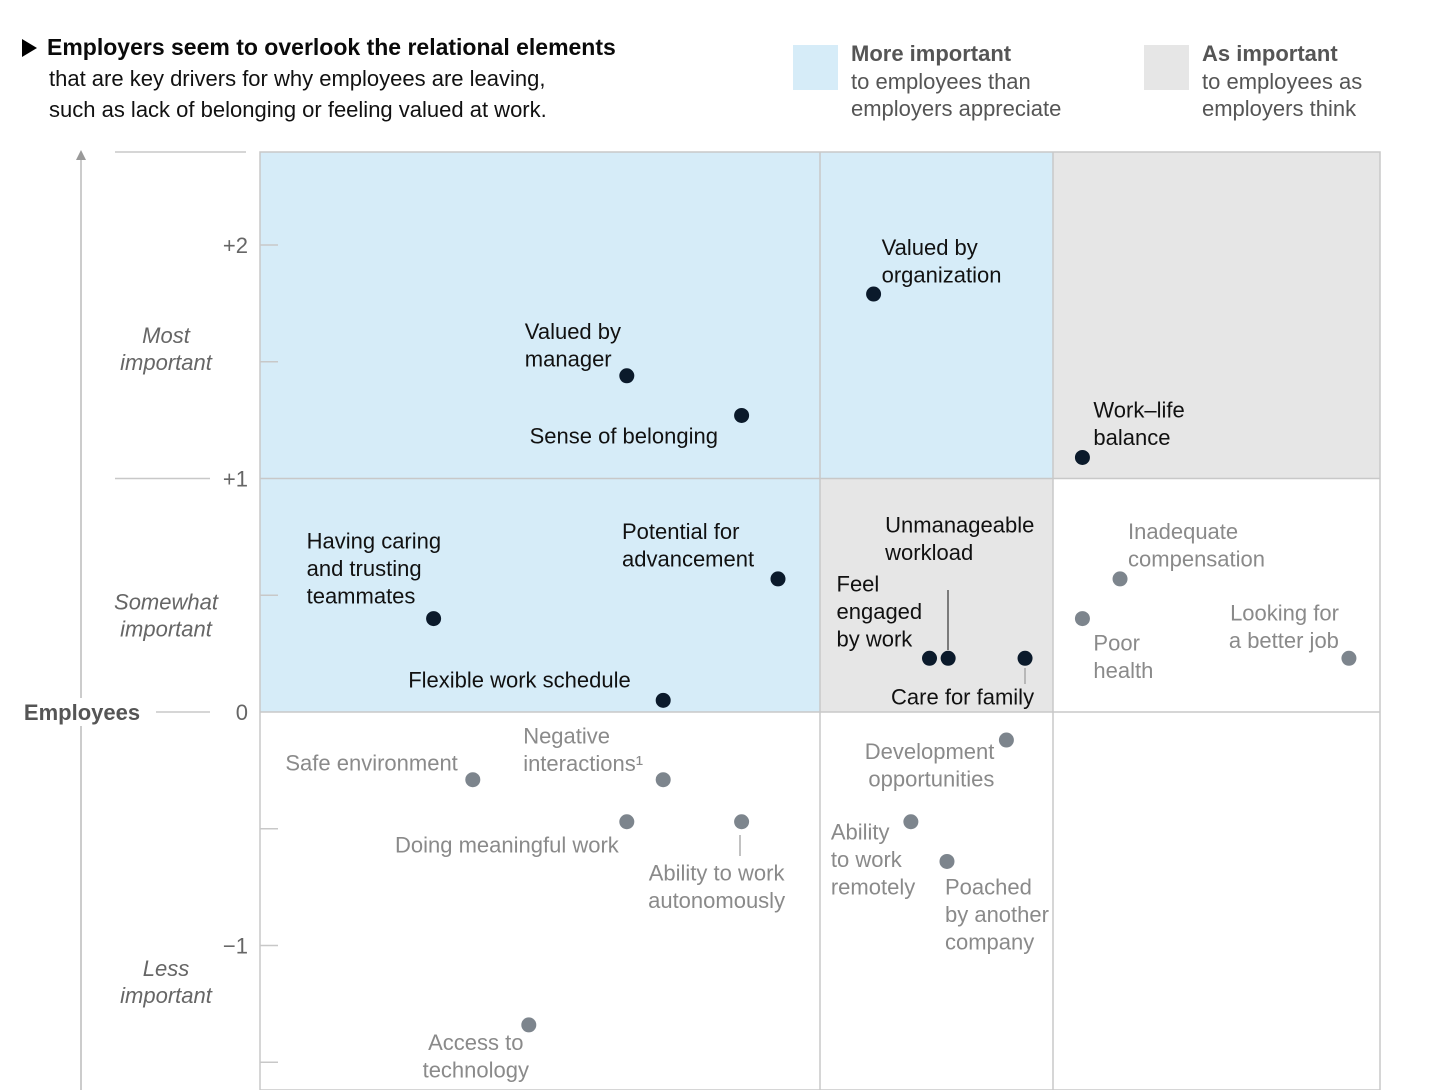  Describe the element at coordinates (1123, 670) in the screenshot. I see `data-point-label: health` at that location.